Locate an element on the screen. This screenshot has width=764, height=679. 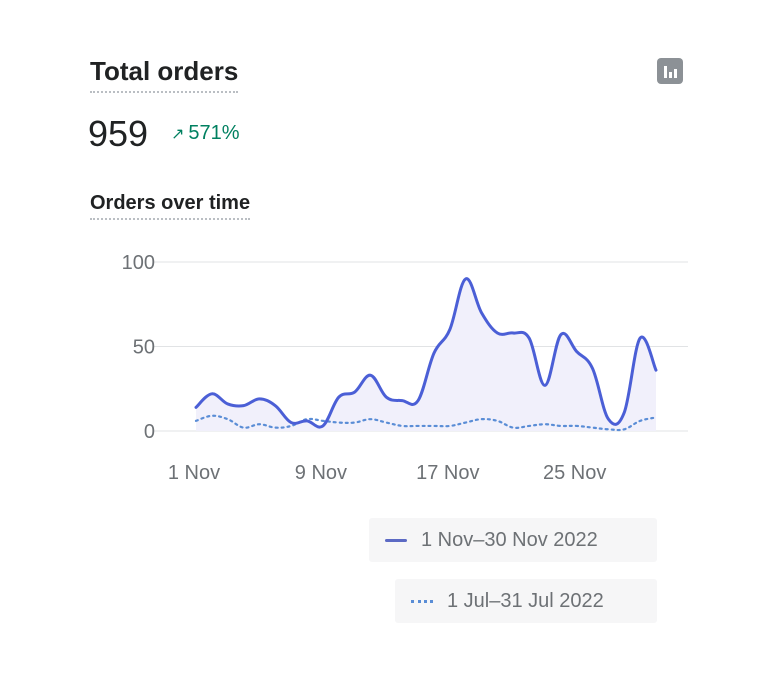
x-tick-label: 25 Nov is located at coordinates (574, 473).